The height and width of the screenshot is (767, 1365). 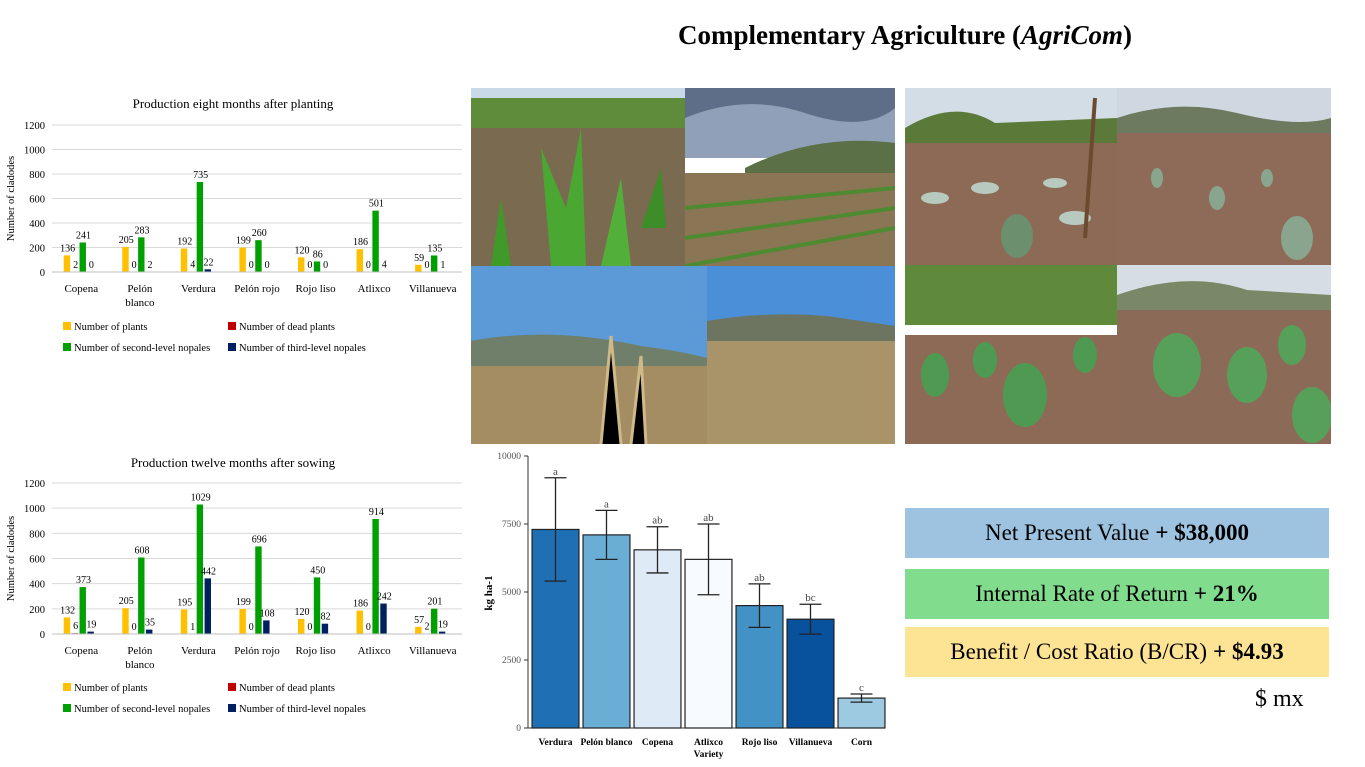 I want to click on data-label: 22, so click(x=209, y=262).